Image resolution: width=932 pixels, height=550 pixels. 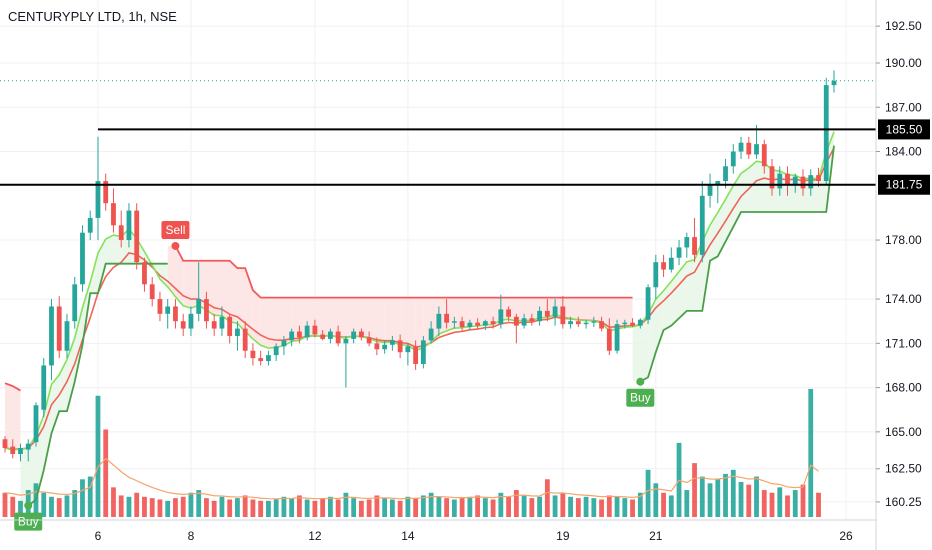 What do you see at coordinates (903, 469) in the screenshot?
I see `price-tick-label: 162.50` at bounding box center [903, 469].